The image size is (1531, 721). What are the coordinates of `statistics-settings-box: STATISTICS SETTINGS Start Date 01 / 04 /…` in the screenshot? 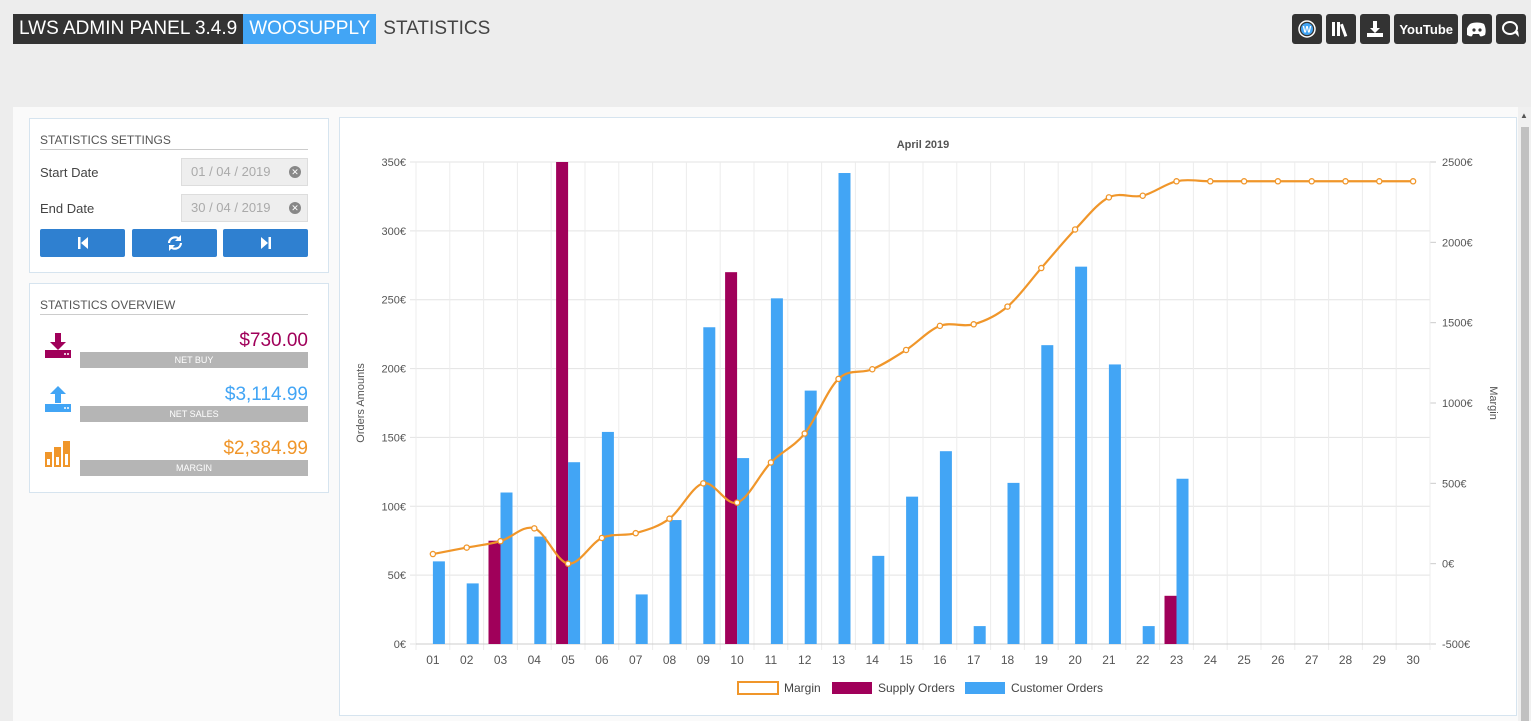 It's located at (179, 195).